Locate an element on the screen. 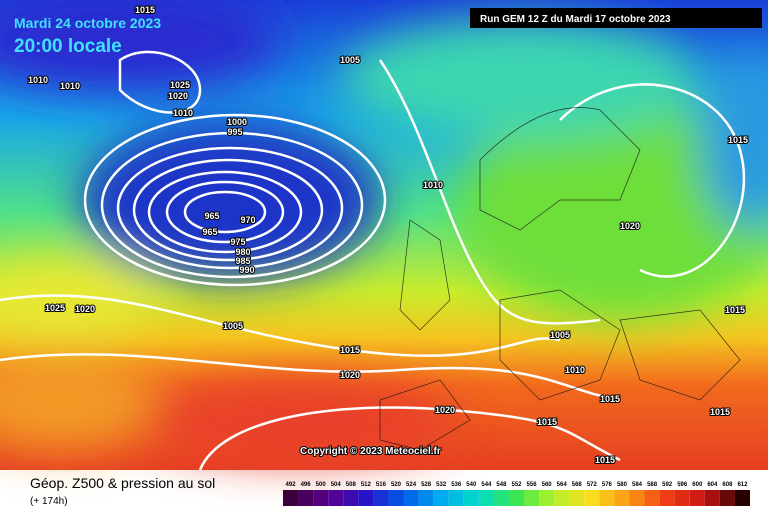 The height and width of the screenshot is (512, 768). colorbar-label: 504 is located at coordinates (336, 485).